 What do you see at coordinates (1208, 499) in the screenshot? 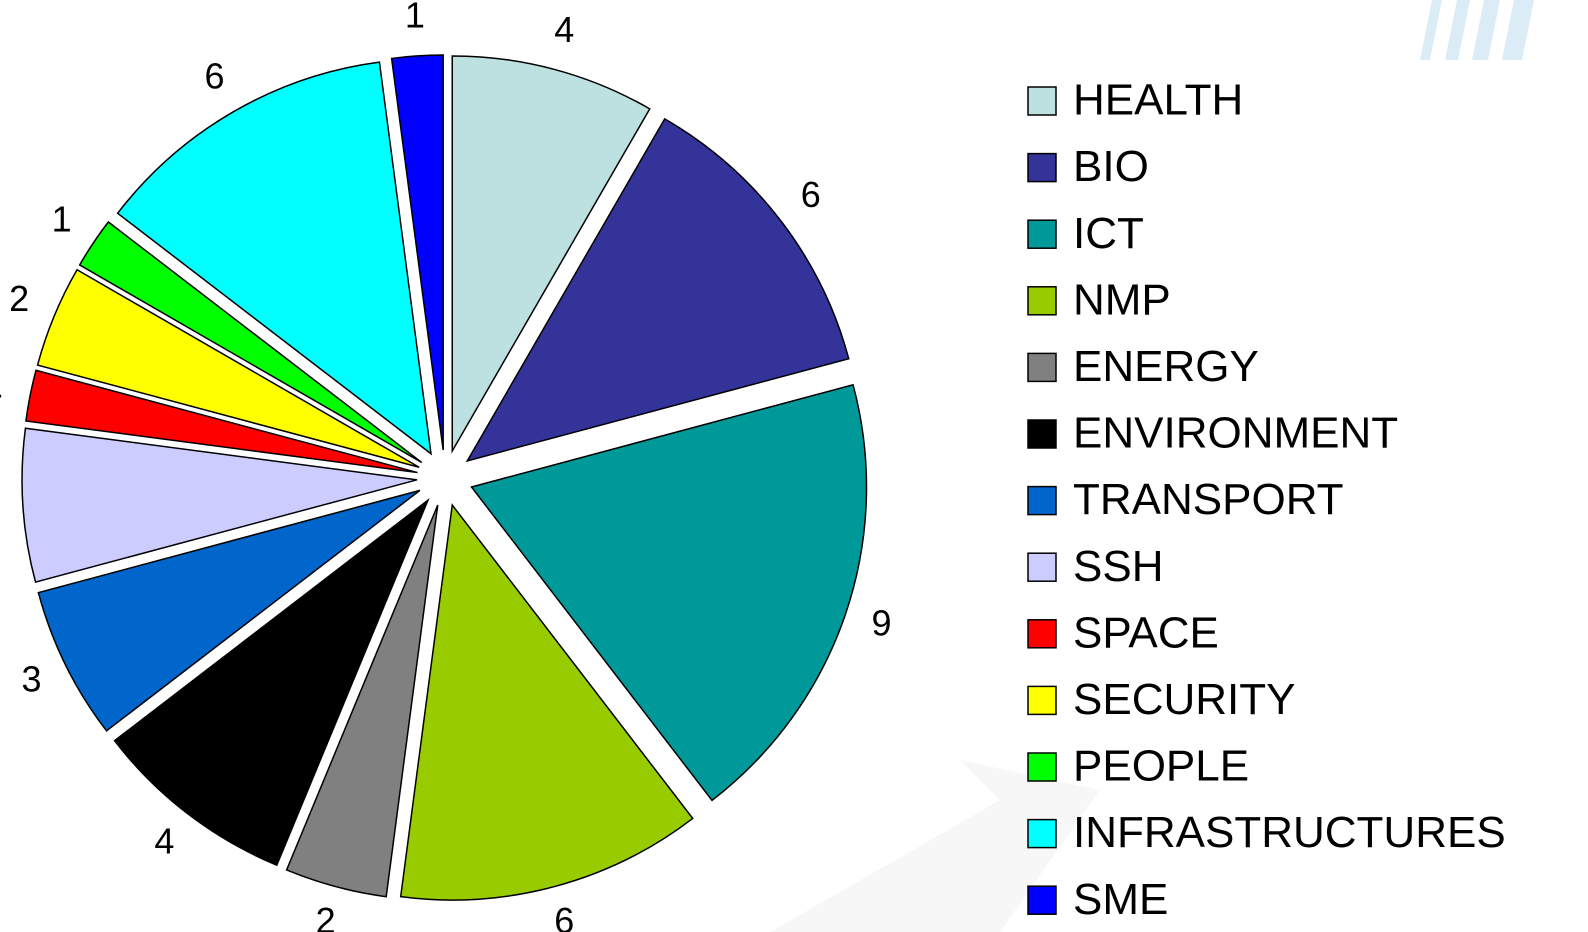
I see `legend-label: TRANSPORT` at bounding box center [1208, 499].